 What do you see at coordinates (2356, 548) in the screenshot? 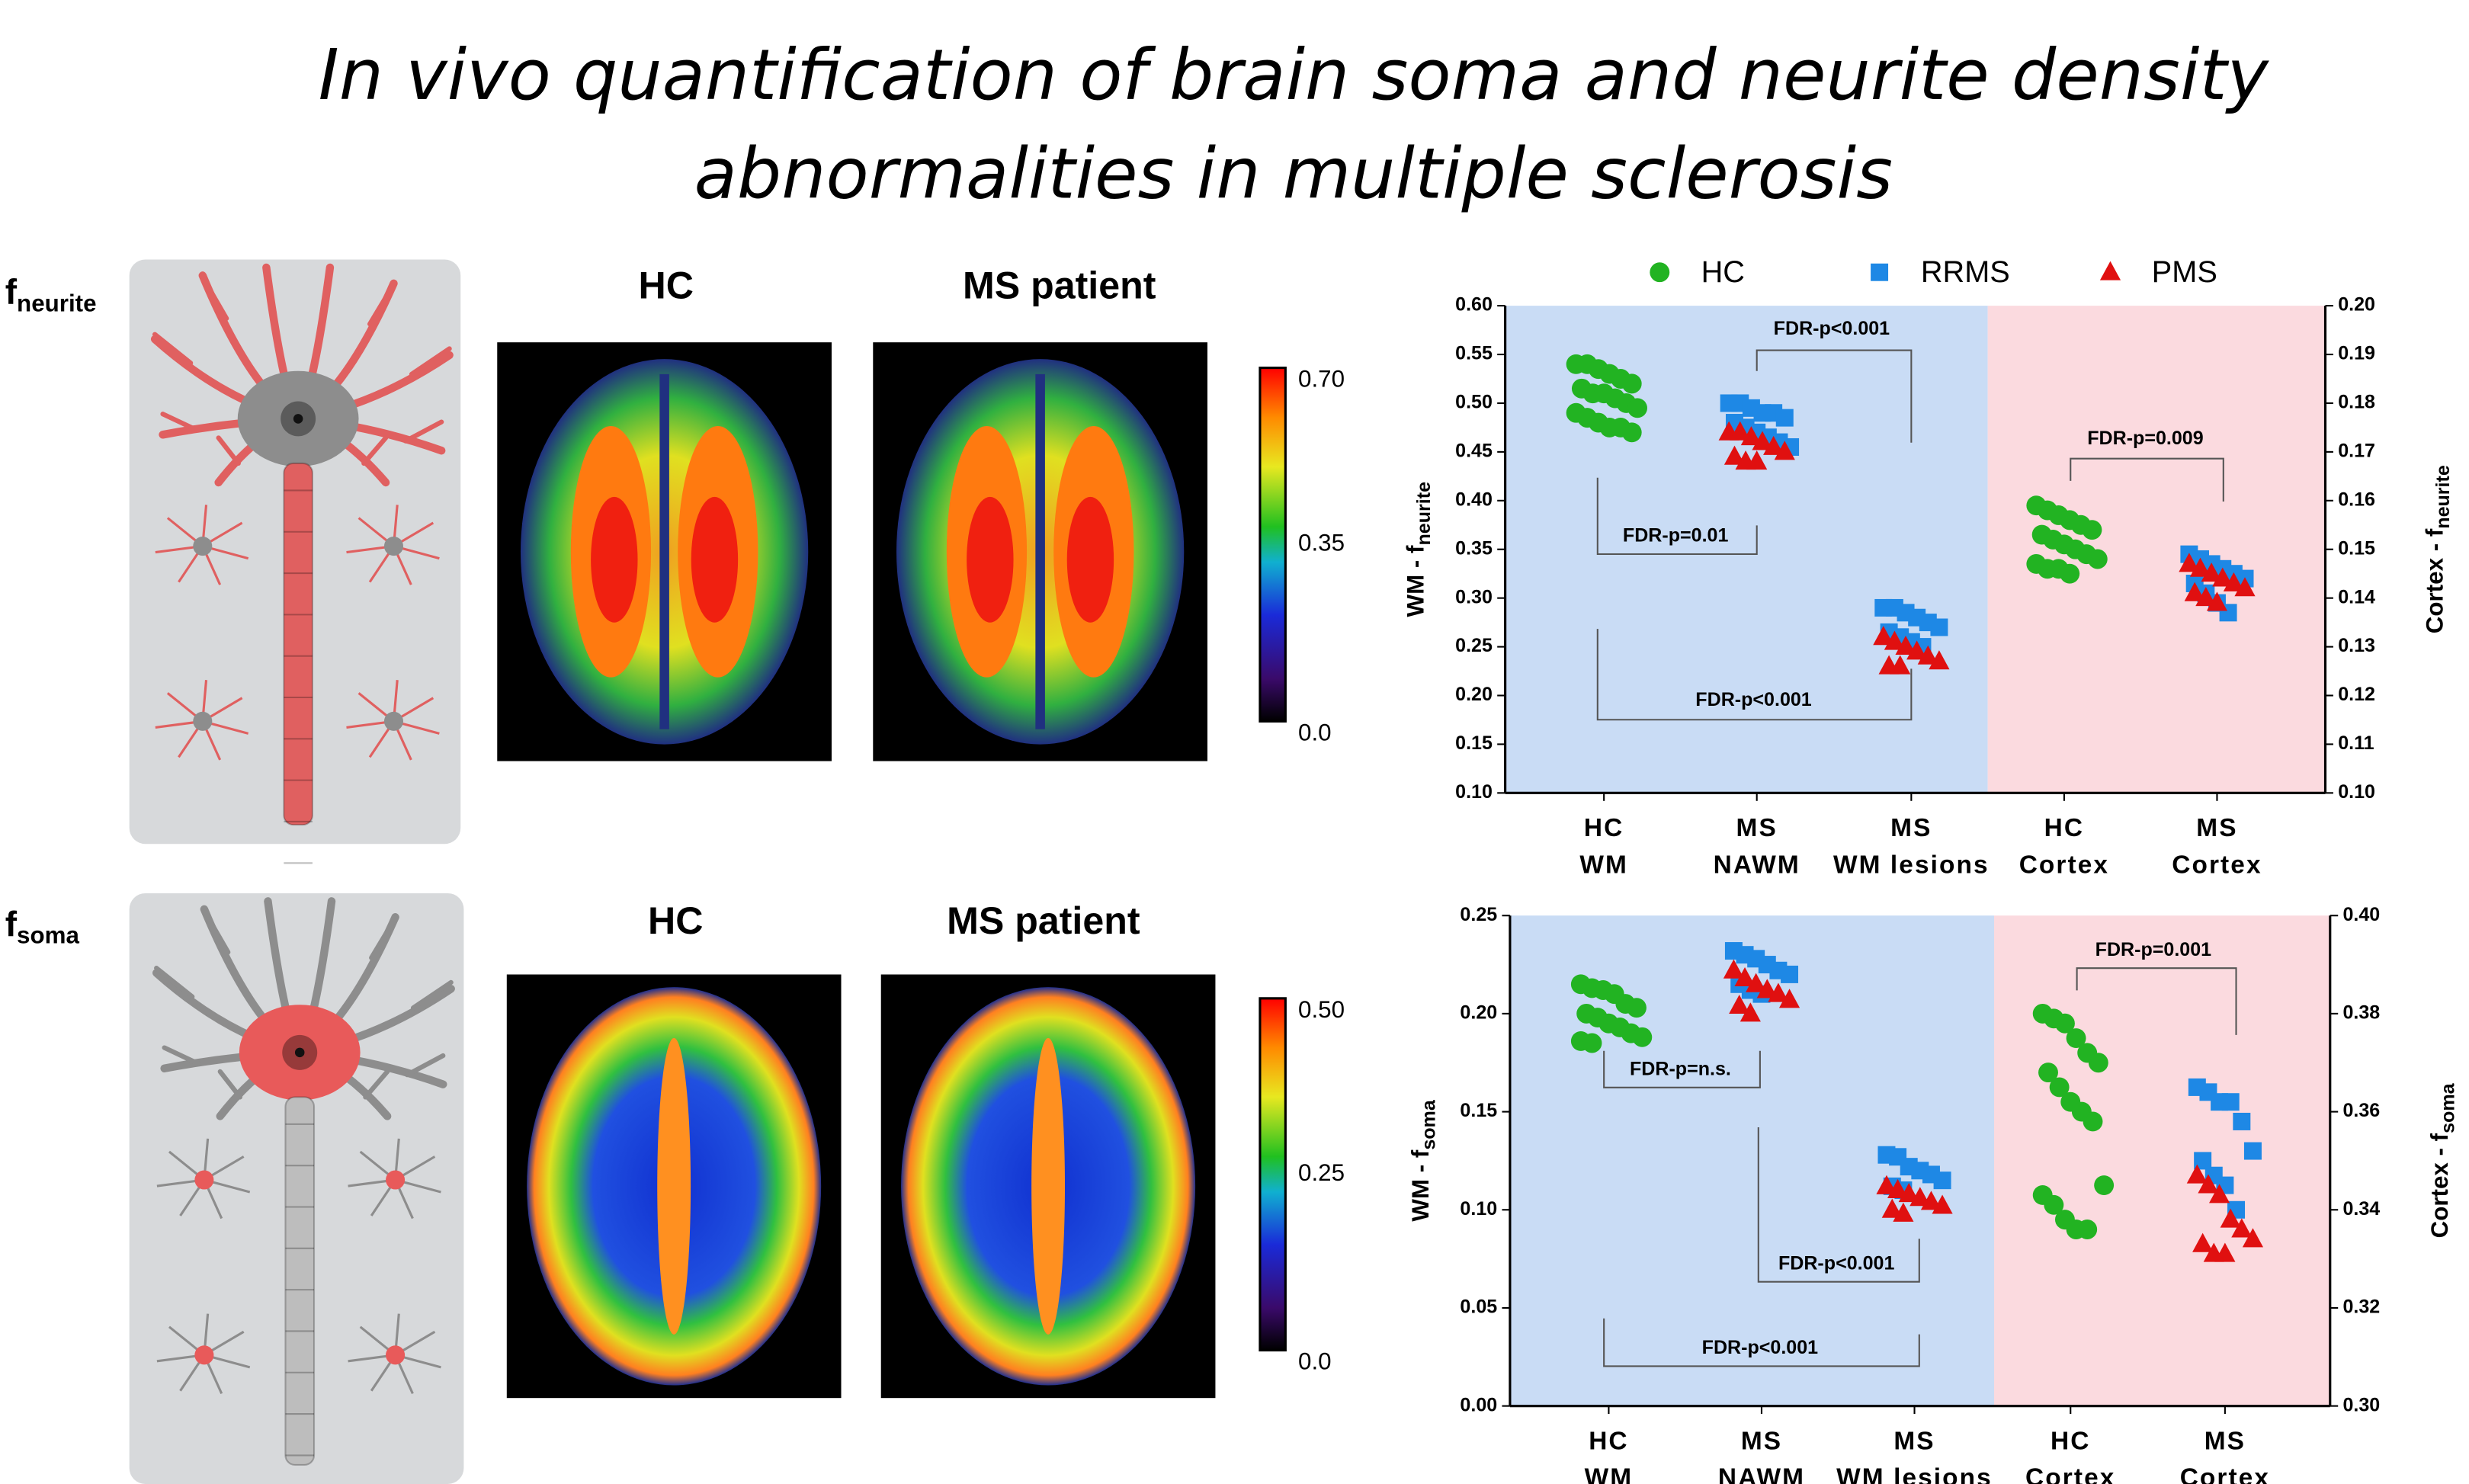
I see `y2-tick-label: 0.15` at bounding box center [2356, 548].